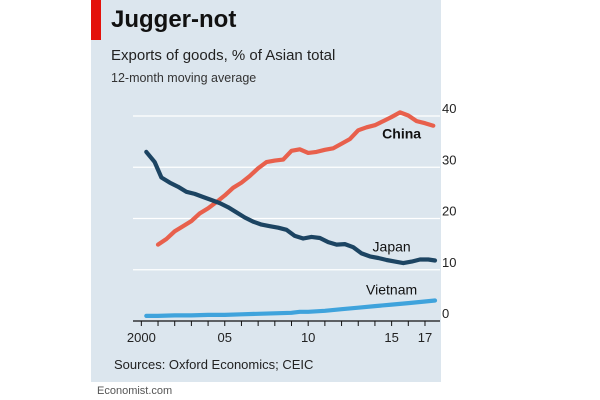 This screenshot has height=400, width=600. I want to click on x-tick-label: 05, so click(225, 337).